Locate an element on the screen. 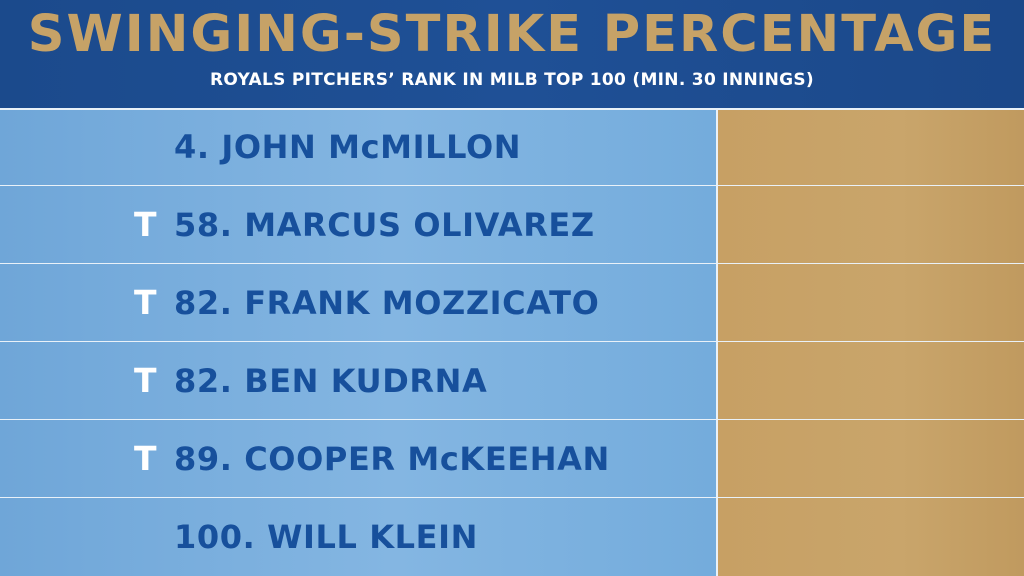  player-cell: 4. JOHN McMILLON is located at coordinates (358, 147).